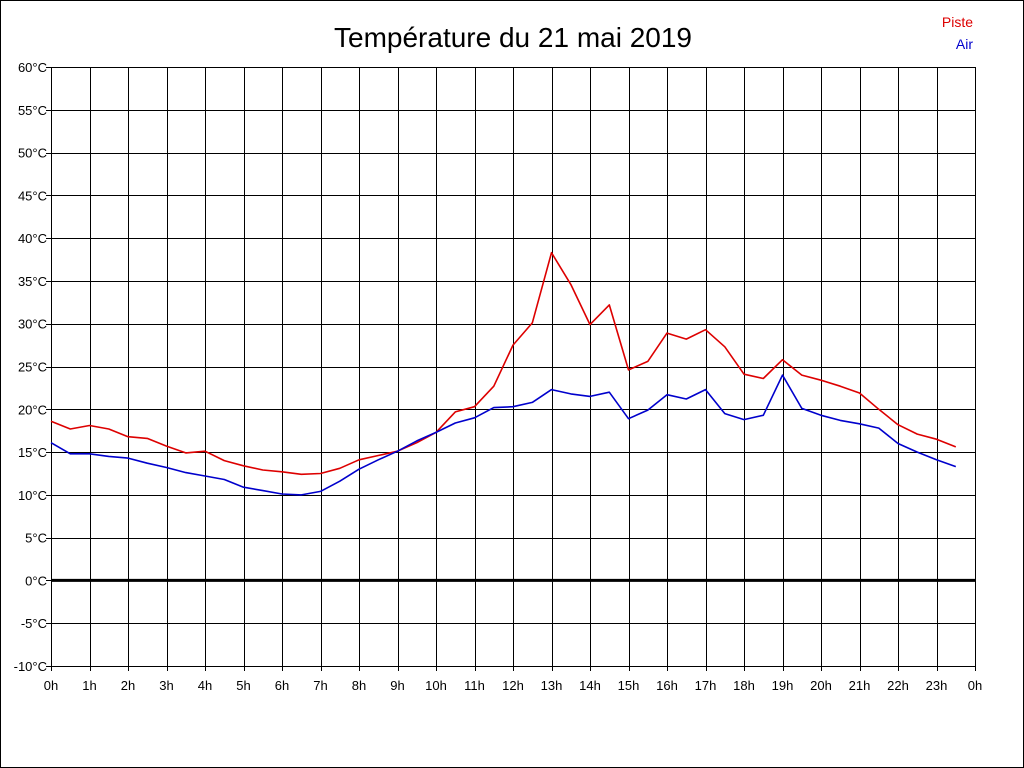 This screenshot has height=768, width=1024. Describe the element at coordinates (503, 435) in the screenshot. I see `series-line-air` at that location.